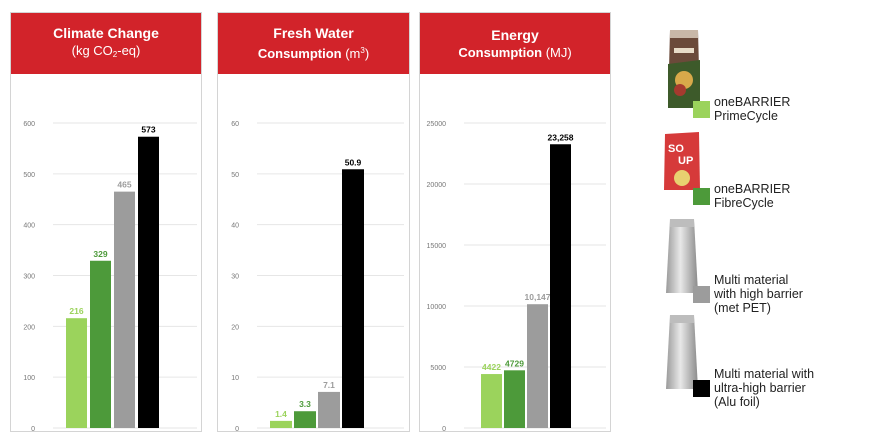 This screenshot has height=438, width=870. What do you see at coordinates (305, 404) in the screenshot?
I see `data-label: 3.3` at bounding box center [305, 404].